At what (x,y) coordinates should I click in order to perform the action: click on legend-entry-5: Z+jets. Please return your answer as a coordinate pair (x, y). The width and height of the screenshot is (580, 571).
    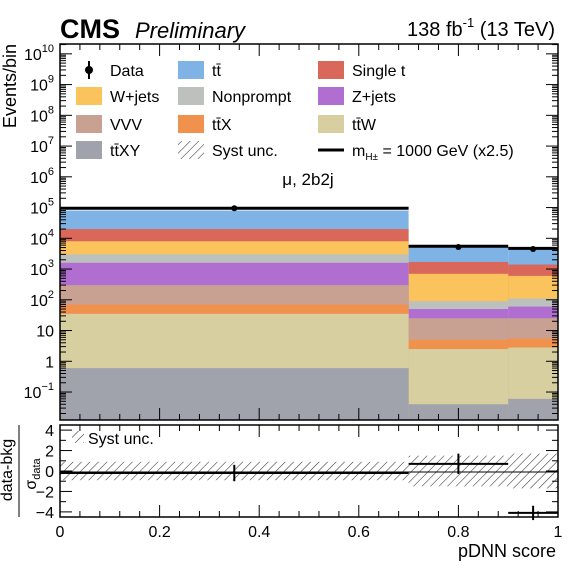
    Looking at the image, I should click on (357, 96).